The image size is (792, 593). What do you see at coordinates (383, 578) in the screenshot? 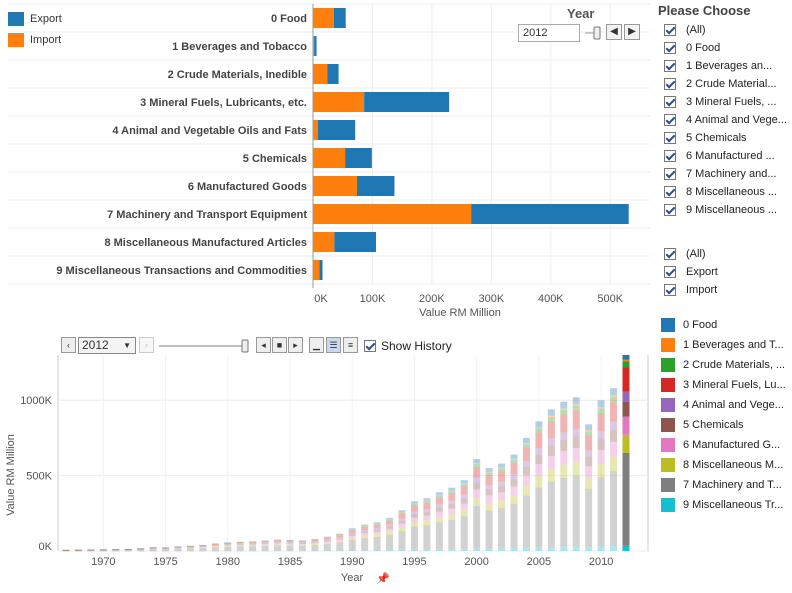
I see `pin-icon: 📌` at bounding box center [383, 578].